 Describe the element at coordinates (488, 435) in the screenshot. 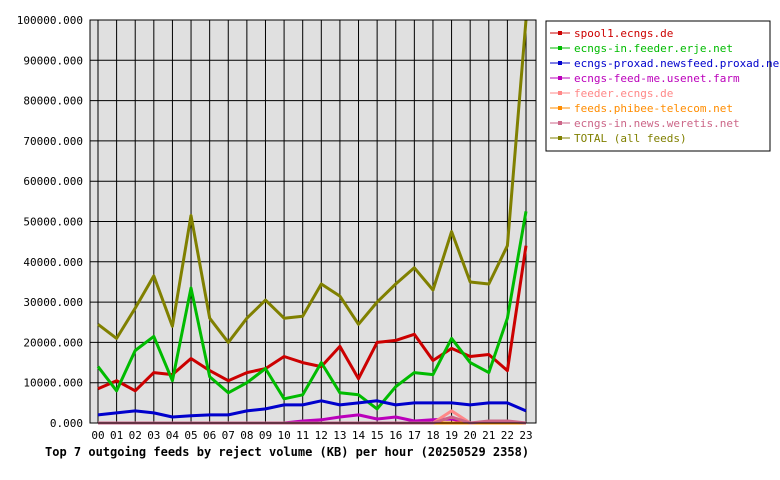

I see `x-tick-label: 21` at that location.